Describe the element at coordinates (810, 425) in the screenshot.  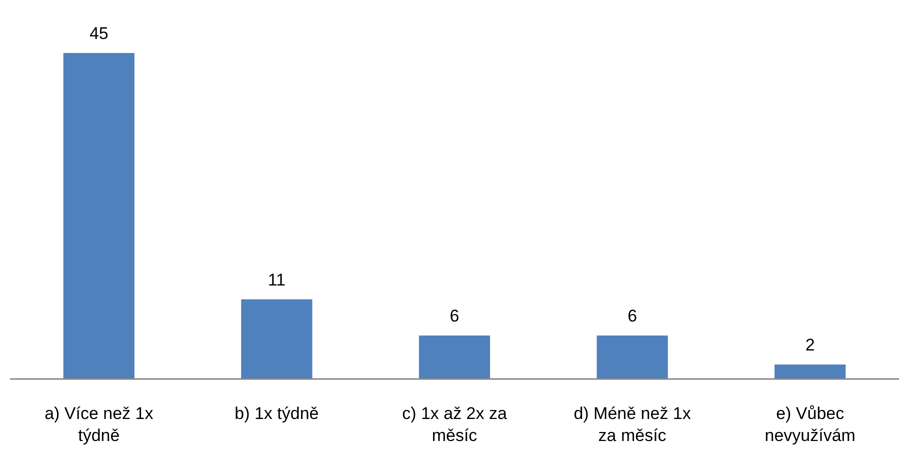
I see `x-tick-label: e) Vůbec nevyužívám` at that location.